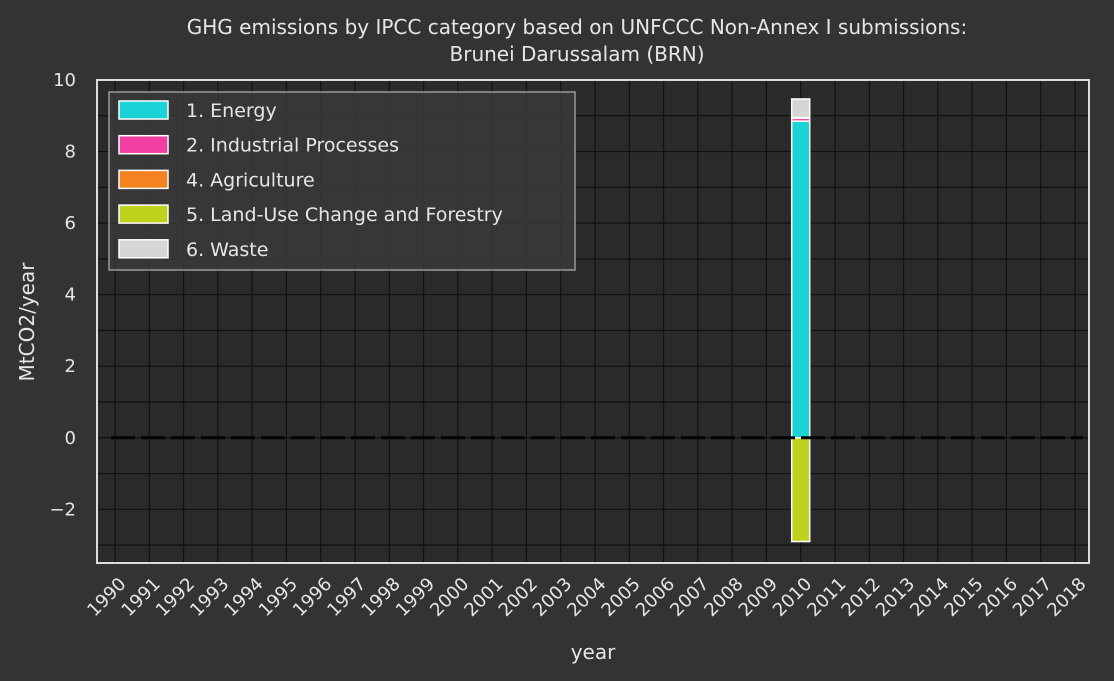 The width and height of the screenshot is (1114, 681). What do you see at coordinates (278, 597) in the screenshot?
I see `x-tick-label: 1995` at bounding box center [278, 597].